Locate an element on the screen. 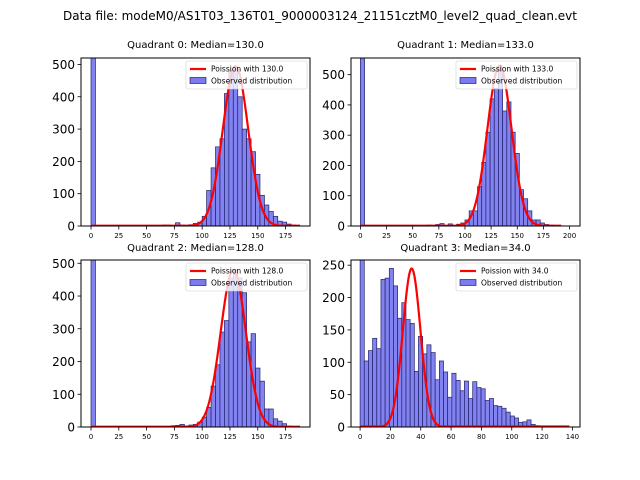 This screenshot has width=640, height=480. legend: Poission with 128.0 Observed distribution is located at coordinates (246, 277).